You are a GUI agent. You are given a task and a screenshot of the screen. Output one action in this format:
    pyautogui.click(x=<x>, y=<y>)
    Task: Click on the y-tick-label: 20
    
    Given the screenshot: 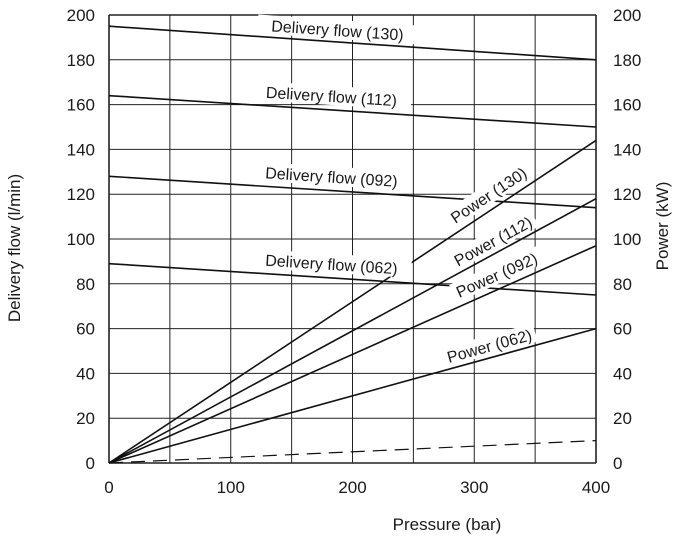 What is the action you would take?
    pyautogui.click(x=85, y=418)
    